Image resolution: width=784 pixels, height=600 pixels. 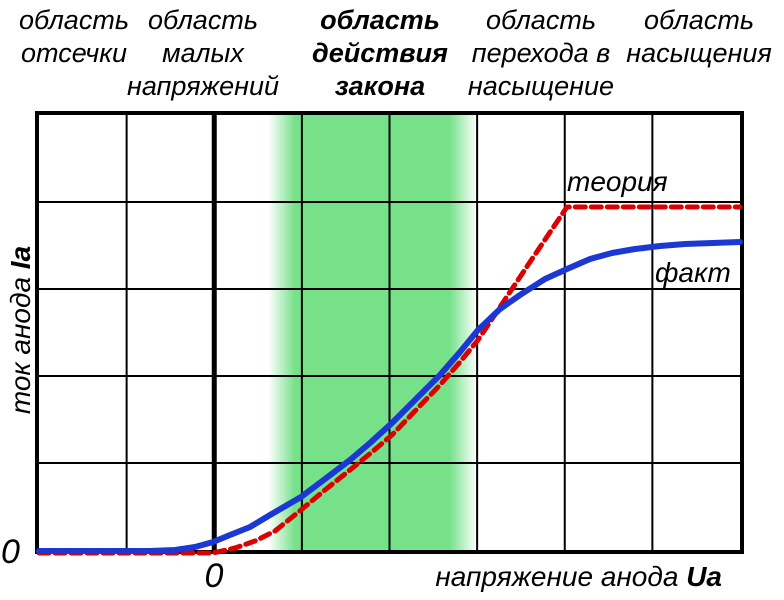 I want to click on y-axis-title: ток анода Ia, so click(x=21, y=330).